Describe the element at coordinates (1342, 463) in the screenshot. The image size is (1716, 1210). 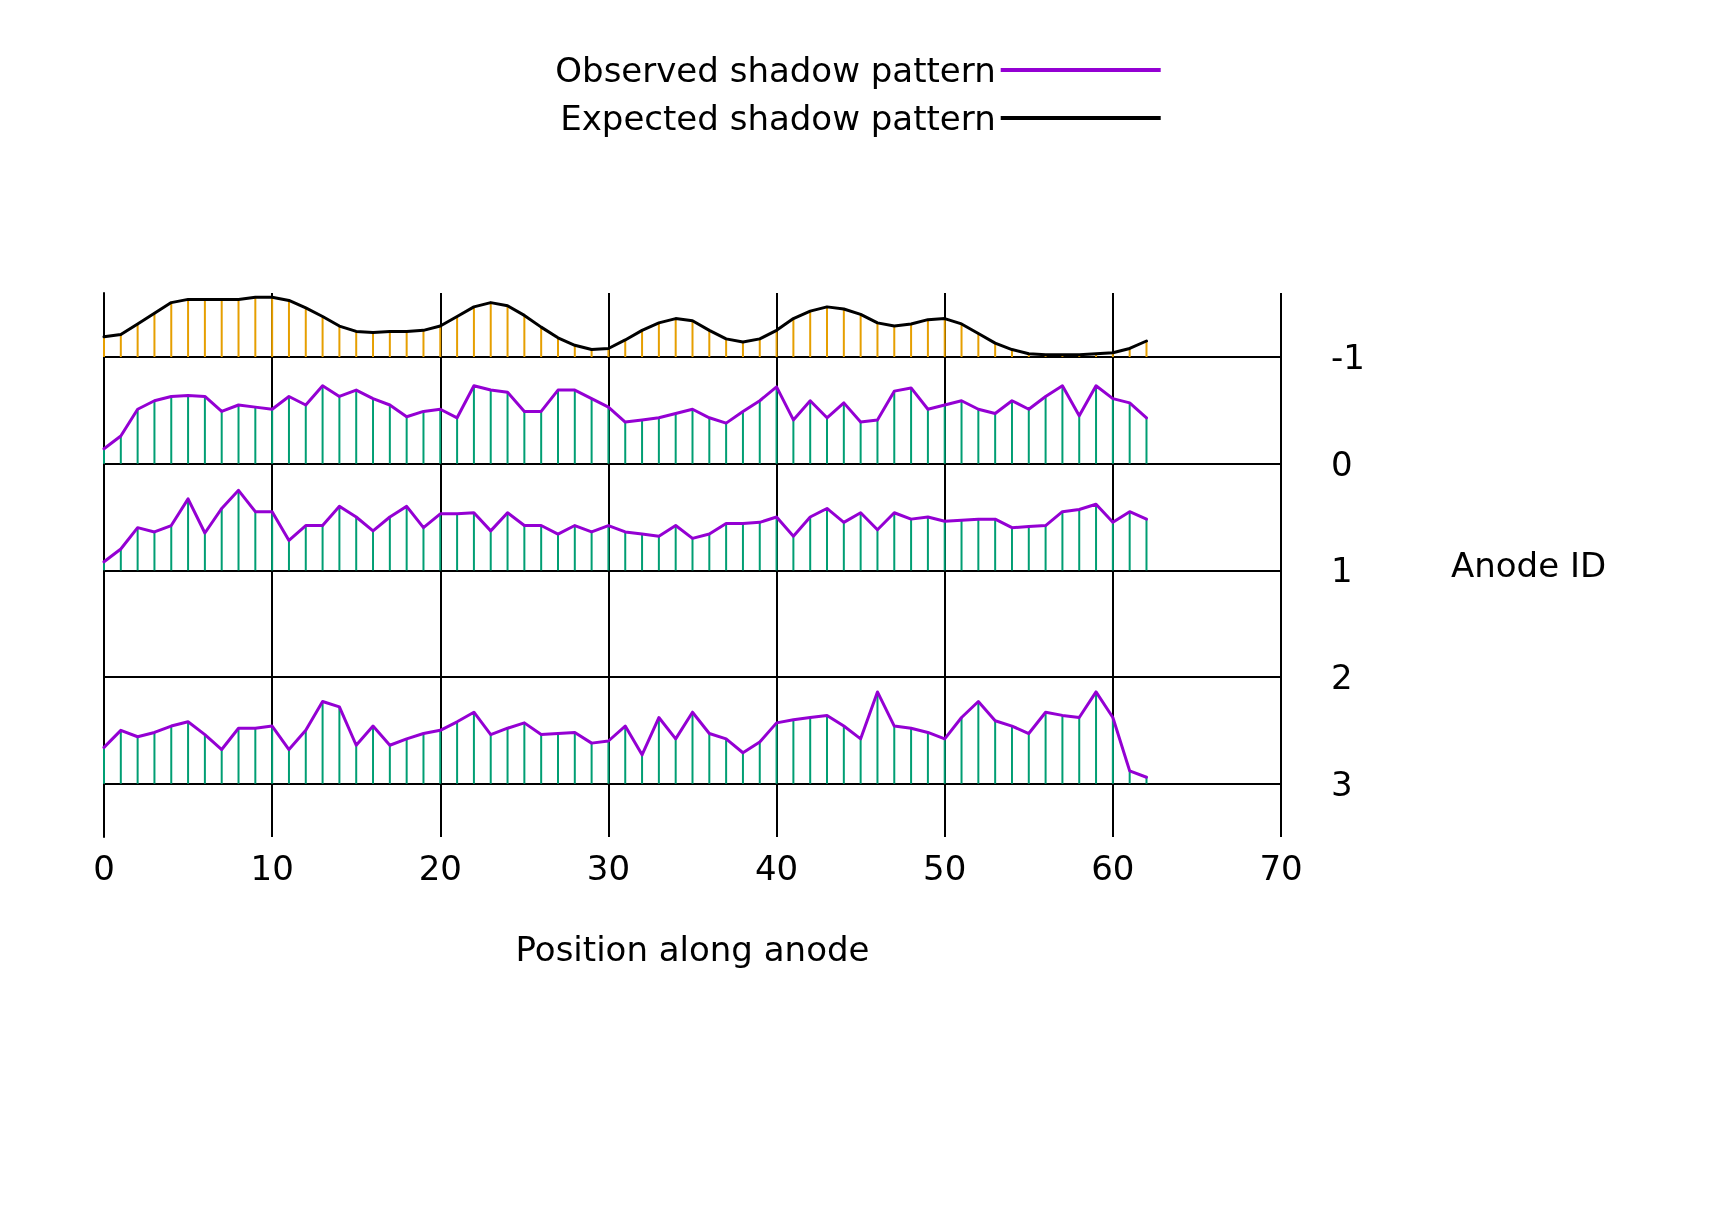
I see `y-tick-label: 0` at that location.